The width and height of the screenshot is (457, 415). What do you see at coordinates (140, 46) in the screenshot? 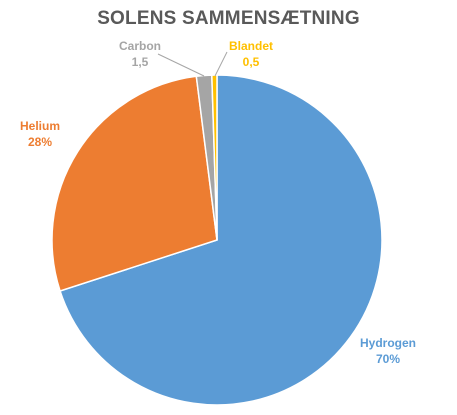
I see `slice-label-carbon: Carbon` at bounding box center [140, 46].